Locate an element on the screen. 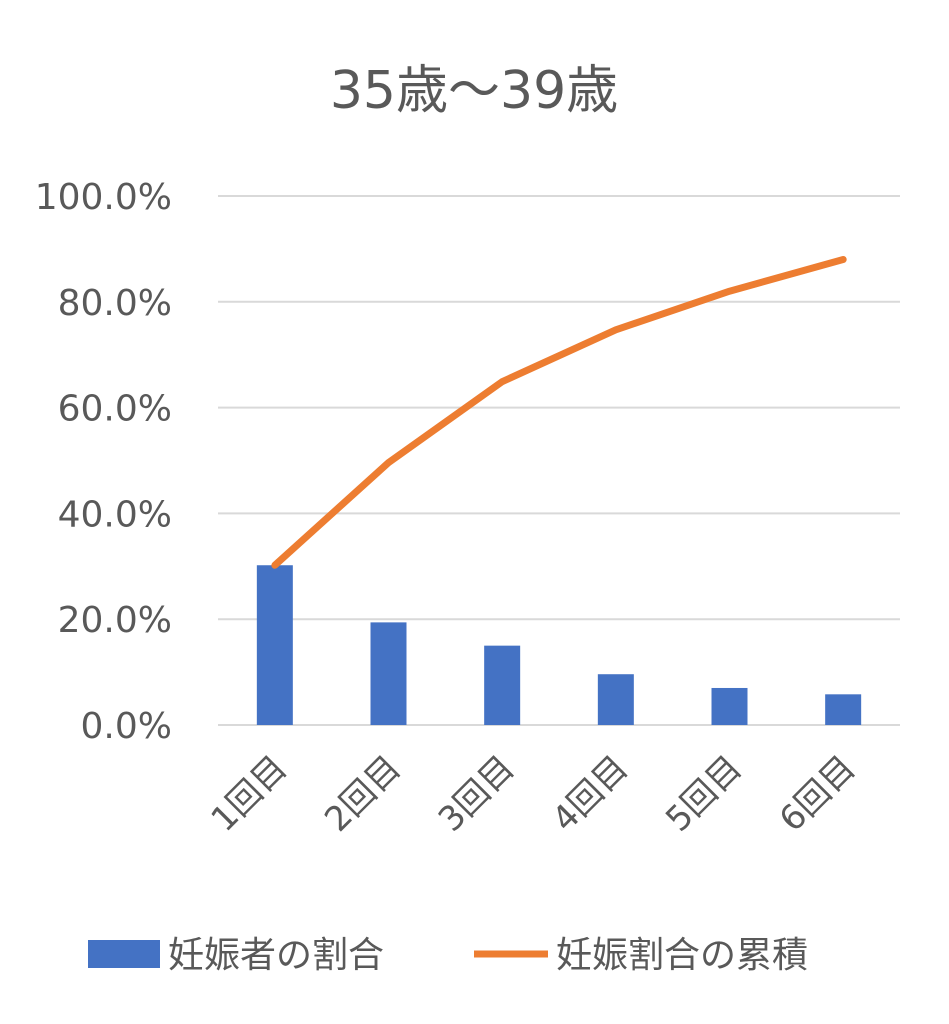  x-tick-label: 2回目 is located at coordinates (363, 794).